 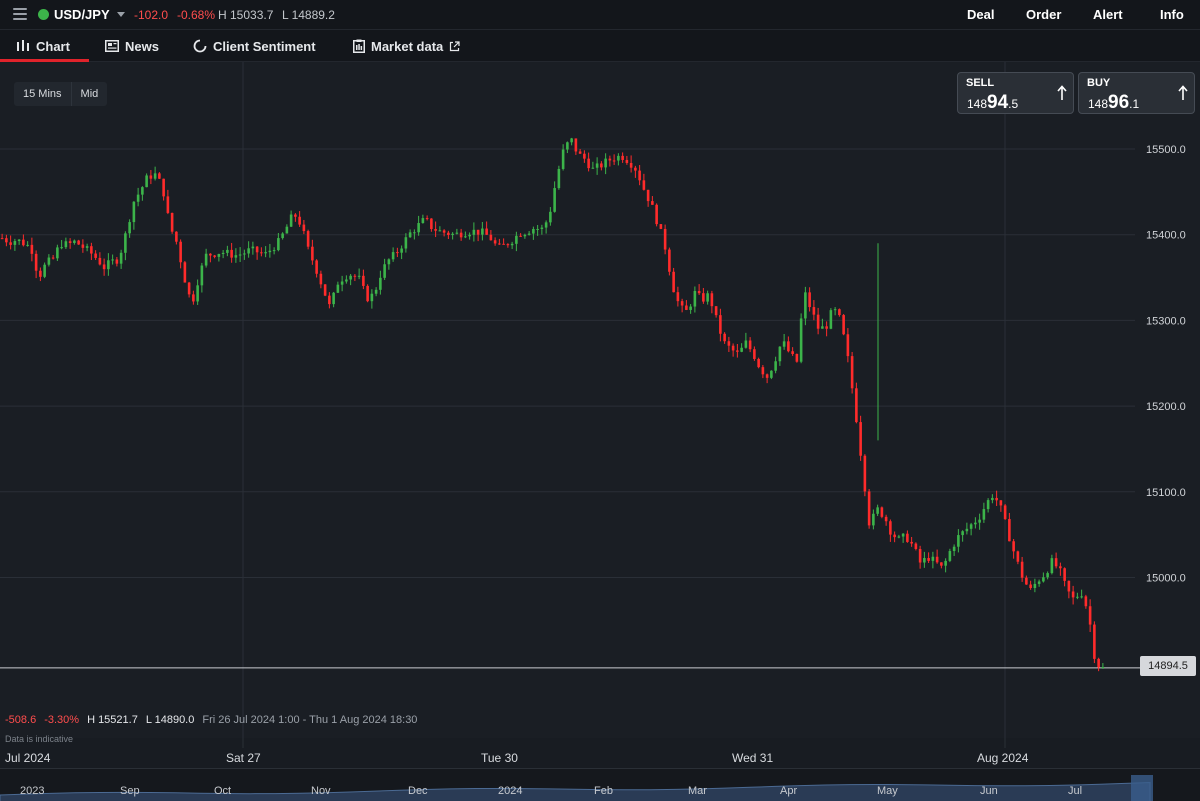 I want to click on time-tick-label: Jul 2024, so click(x=28, y=758).